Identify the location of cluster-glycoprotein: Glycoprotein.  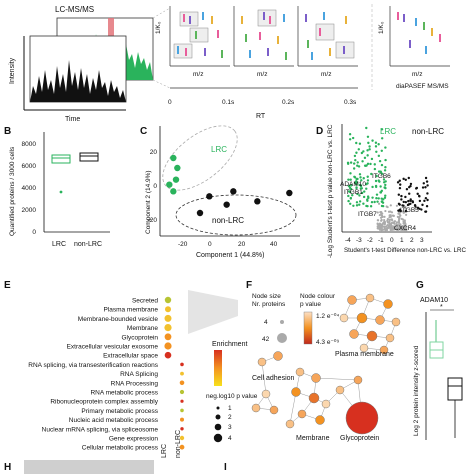
(359, 438).